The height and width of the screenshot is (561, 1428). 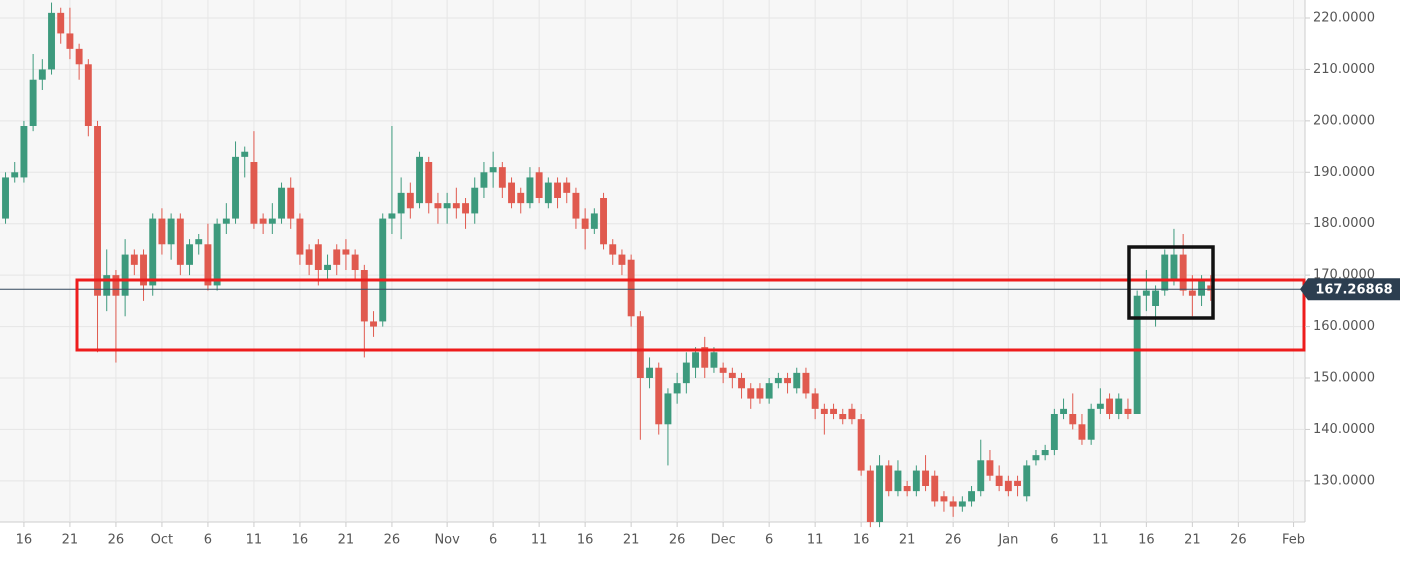 What do you see at coordinates (162, 540) in the screenshot?
I see `x-tick-label: Oct` at bounding box center [162, 540].